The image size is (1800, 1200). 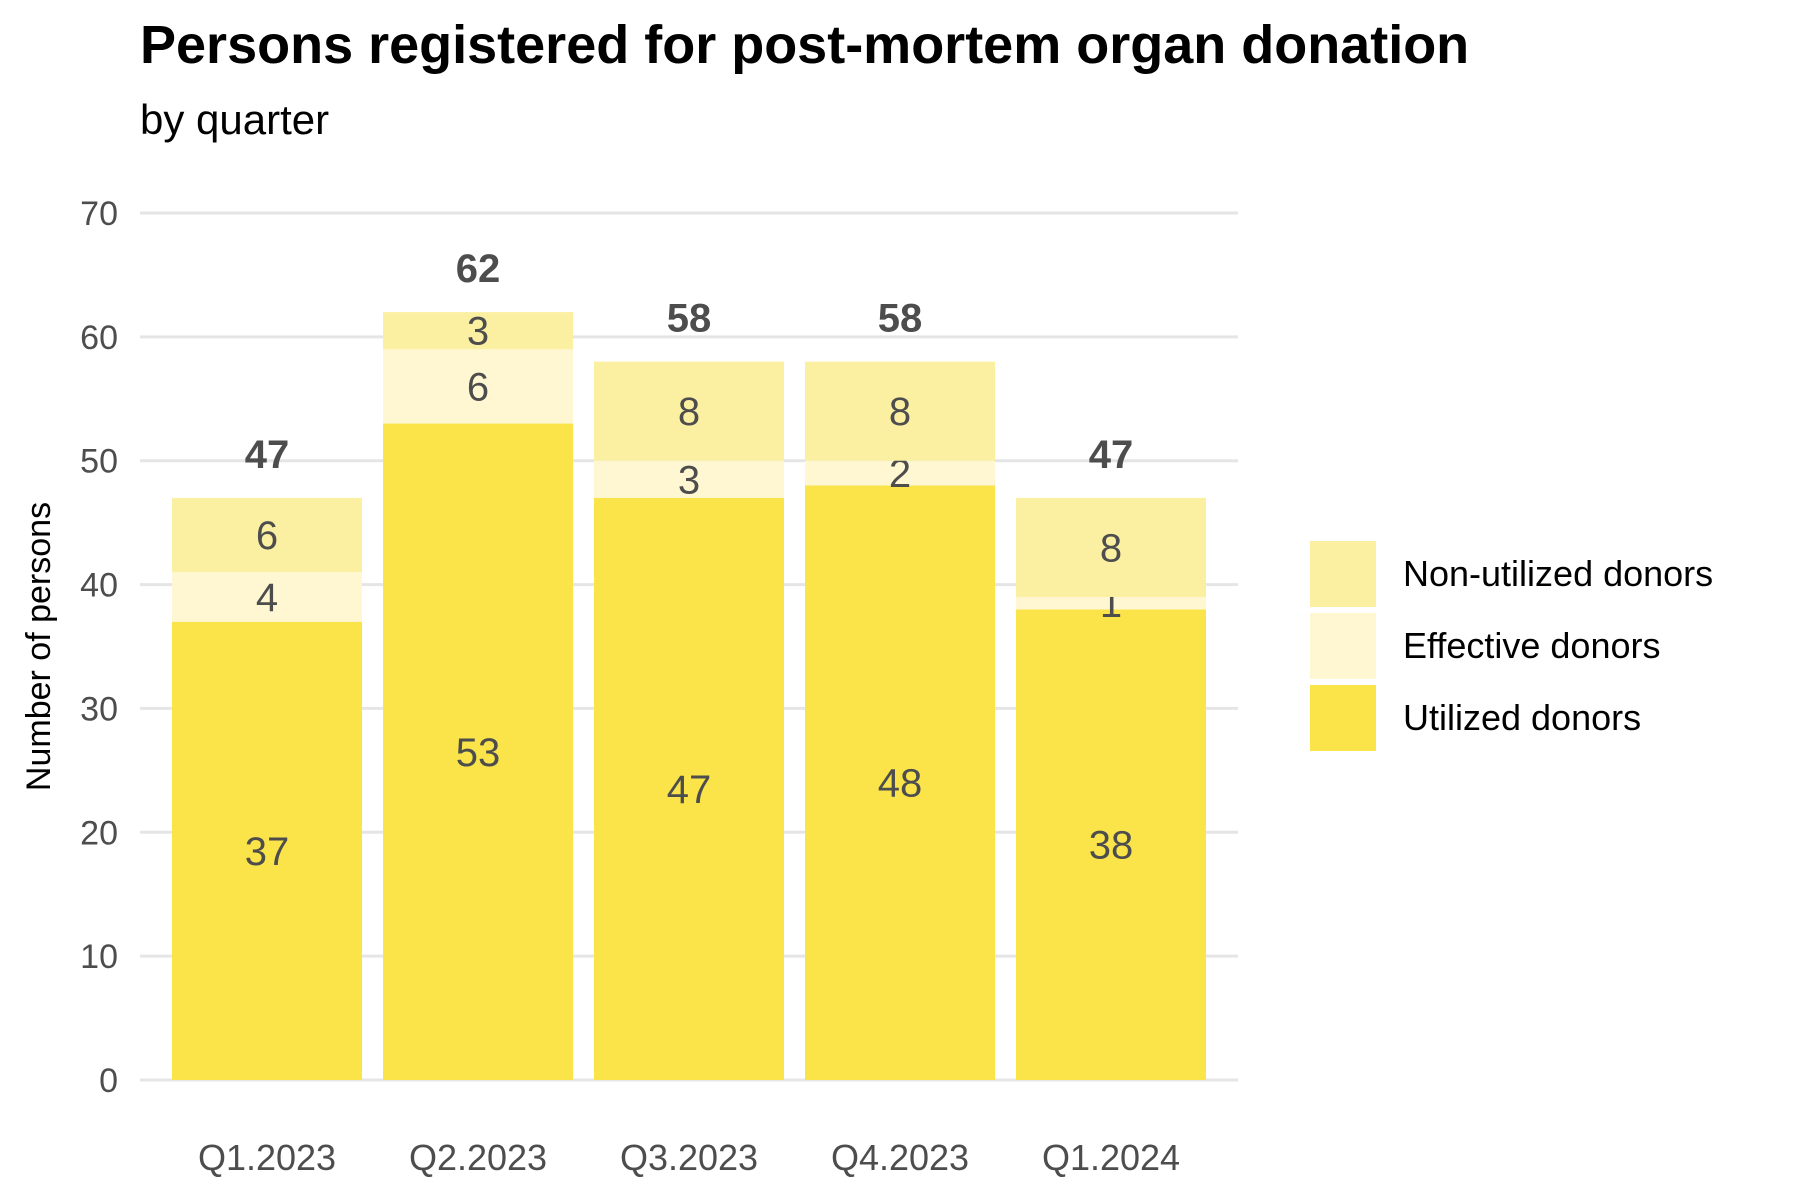 I want to click on total-label: 62, so click(x=478, y=269).